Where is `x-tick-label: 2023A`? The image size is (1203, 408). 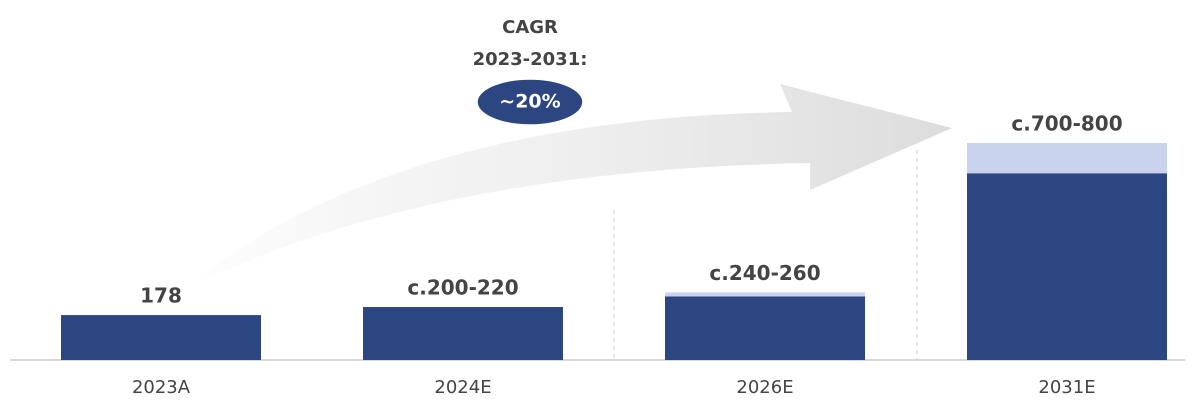
x-tick-label: 2023A is located at coordinates (161, 387).